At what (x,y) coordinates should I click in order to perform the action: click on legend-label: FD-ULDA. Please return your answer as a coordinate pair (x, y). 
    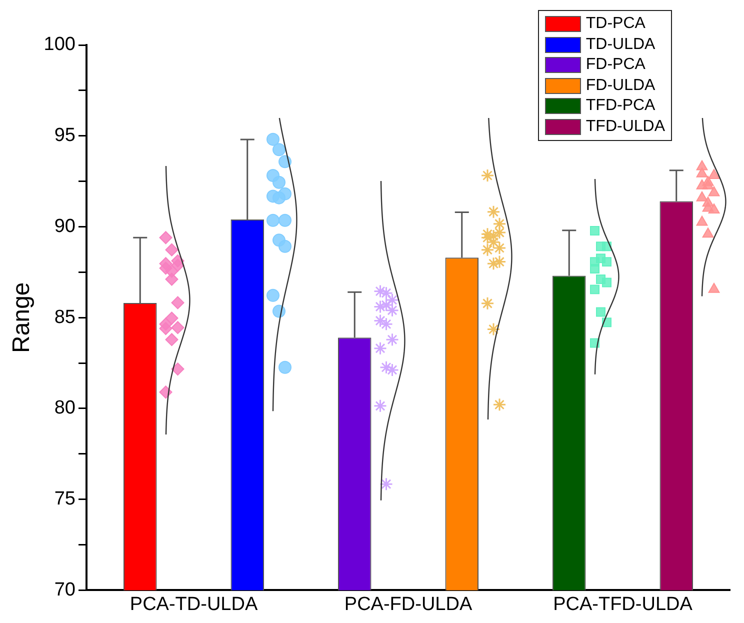
    Looking at the image, I should click on (621, 85).